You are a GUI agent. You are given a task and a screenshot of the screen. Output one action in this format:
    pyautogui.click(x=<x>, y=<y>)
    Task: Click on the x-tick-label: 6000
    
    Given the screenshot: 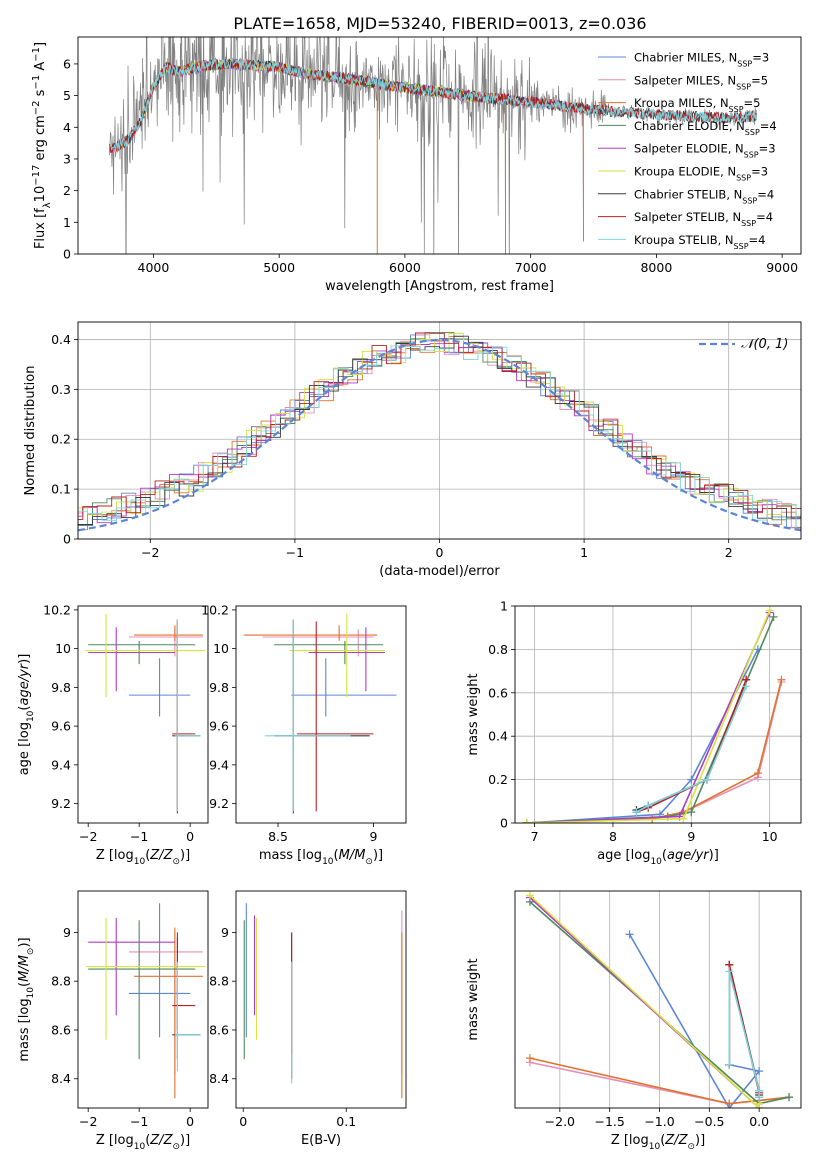 What is the action you would take?
    pyautogui.click(x=405, y=267)
    